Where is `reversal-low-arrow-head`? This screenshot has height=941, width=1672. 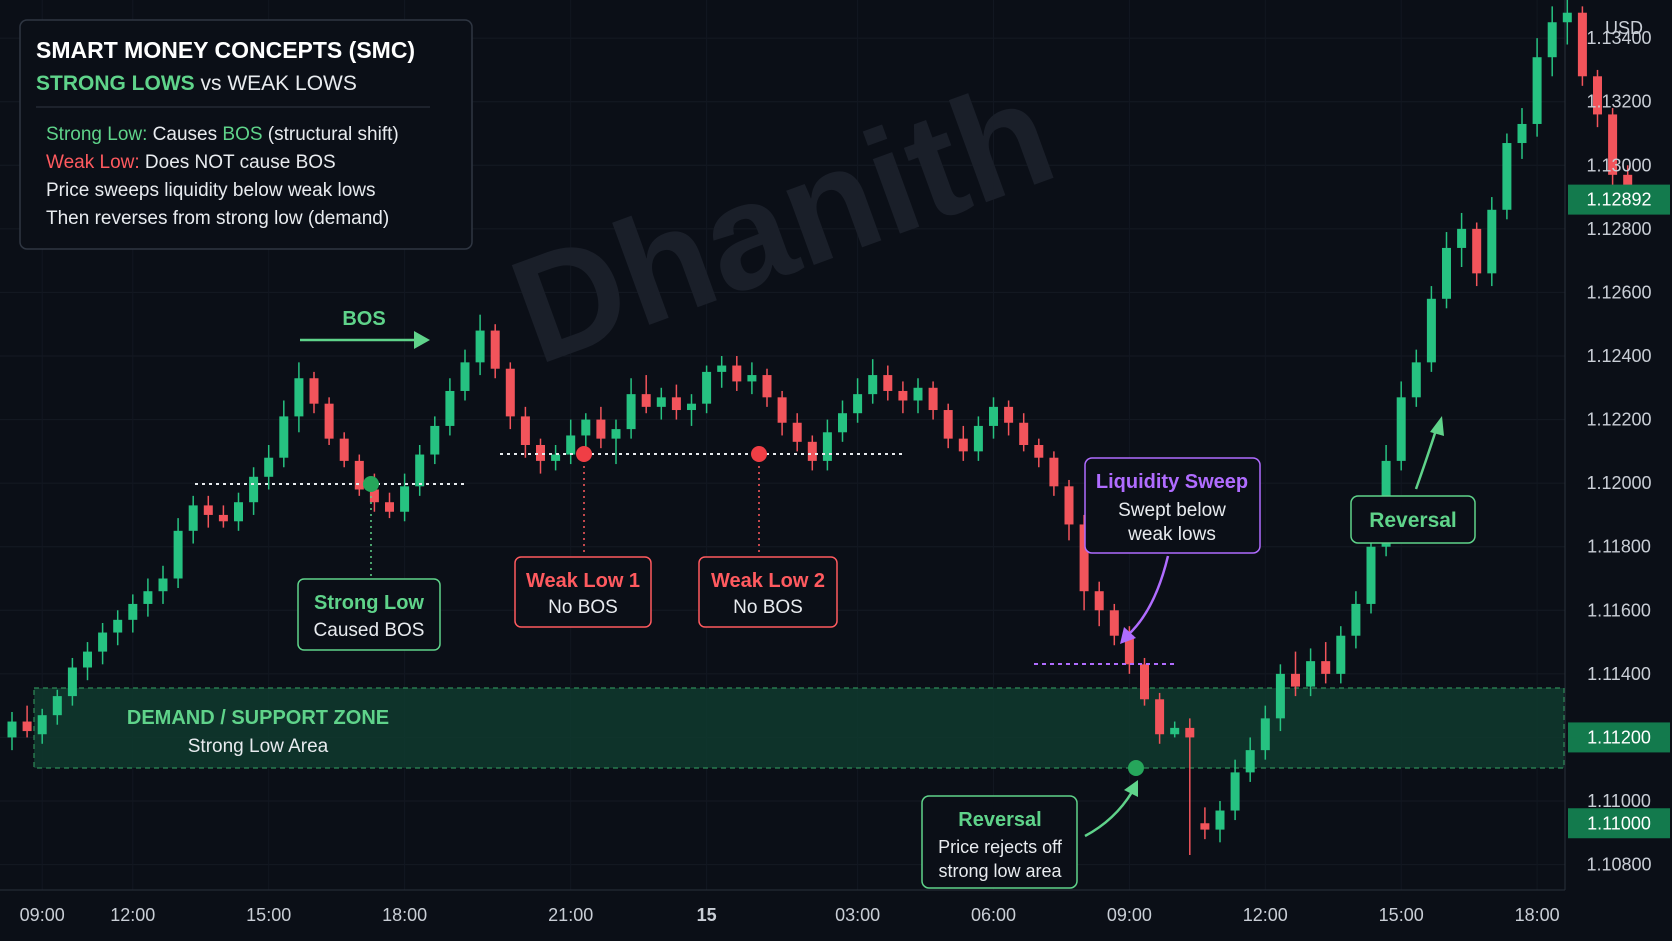
reversal-low-arrow-head is located at coordinates (1131, 788).